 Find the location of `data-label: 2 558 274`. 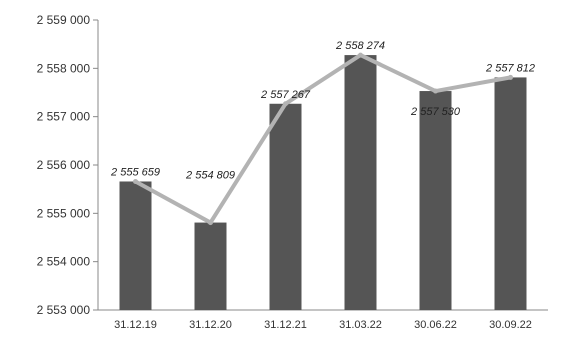

data-label: 2 558 274 is located at coordinates (360, 46).